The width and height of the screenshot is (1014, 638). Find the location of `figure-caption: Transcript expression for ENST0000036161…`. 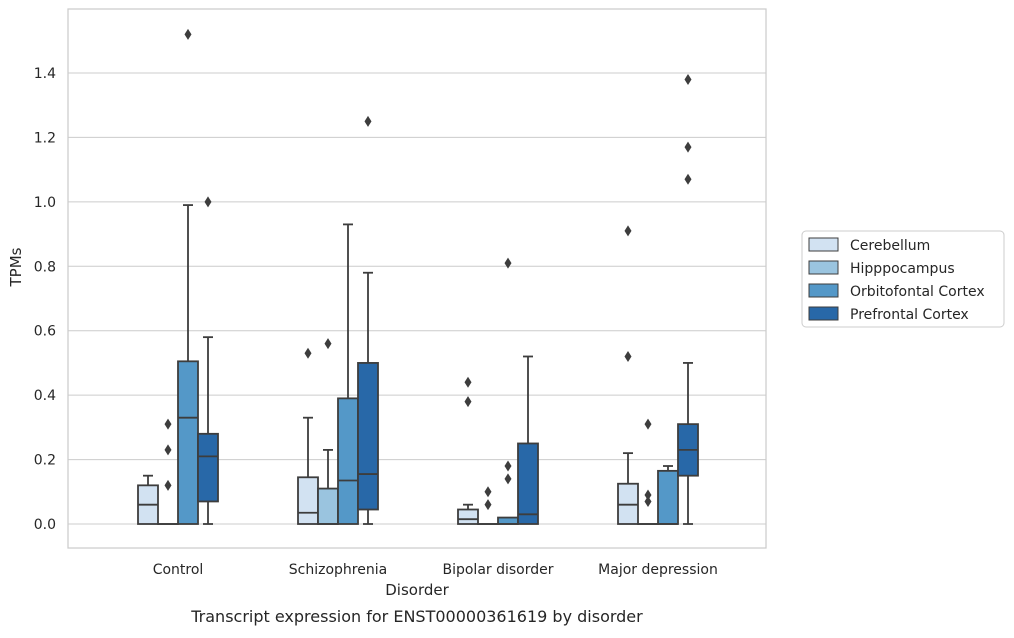

figure-caption: Transcript expression for ENST0000036161… is located at coordinates (416, 616).